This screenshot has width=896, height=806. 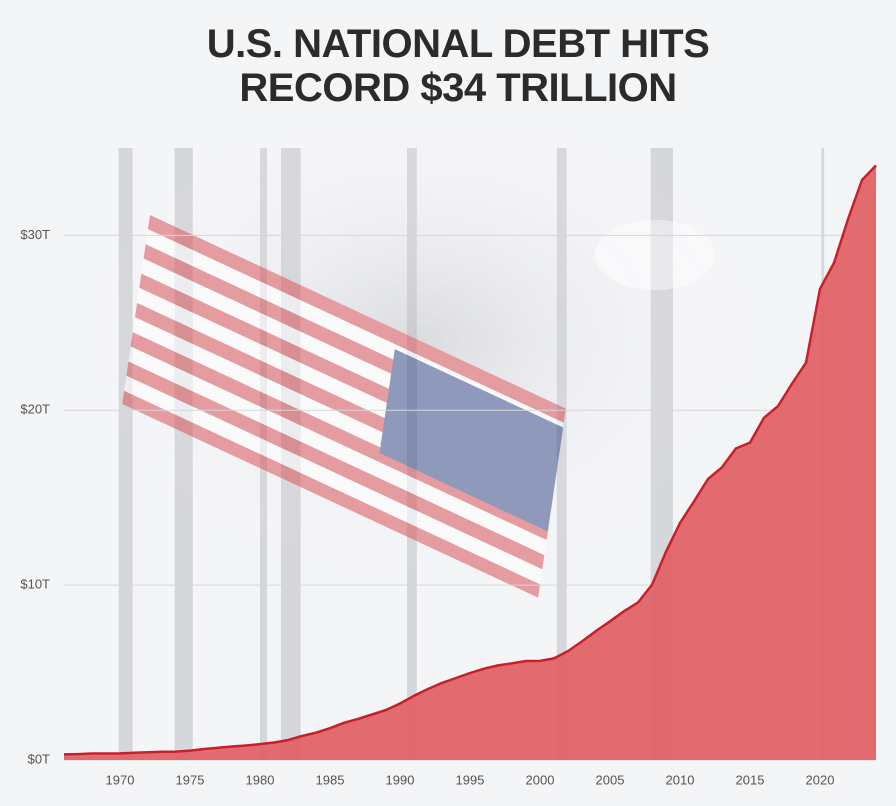 What do you see at coordinates (120, 779) in the screenshot?
I see `x-tick-label: 1970` at bounding box center [120, 779].